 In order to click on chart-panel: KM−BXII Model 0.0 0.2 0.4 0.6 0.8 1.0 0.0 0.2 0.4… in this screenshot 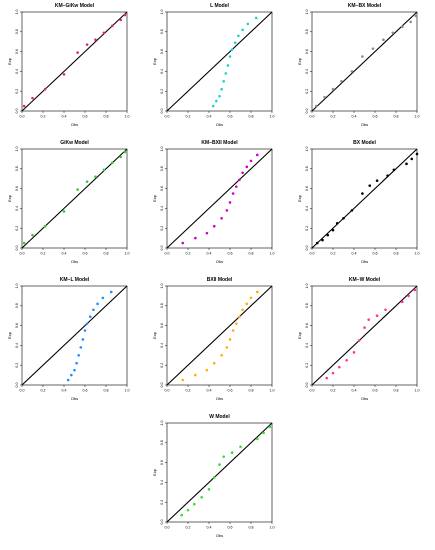, I will do `click(217, 206)`.